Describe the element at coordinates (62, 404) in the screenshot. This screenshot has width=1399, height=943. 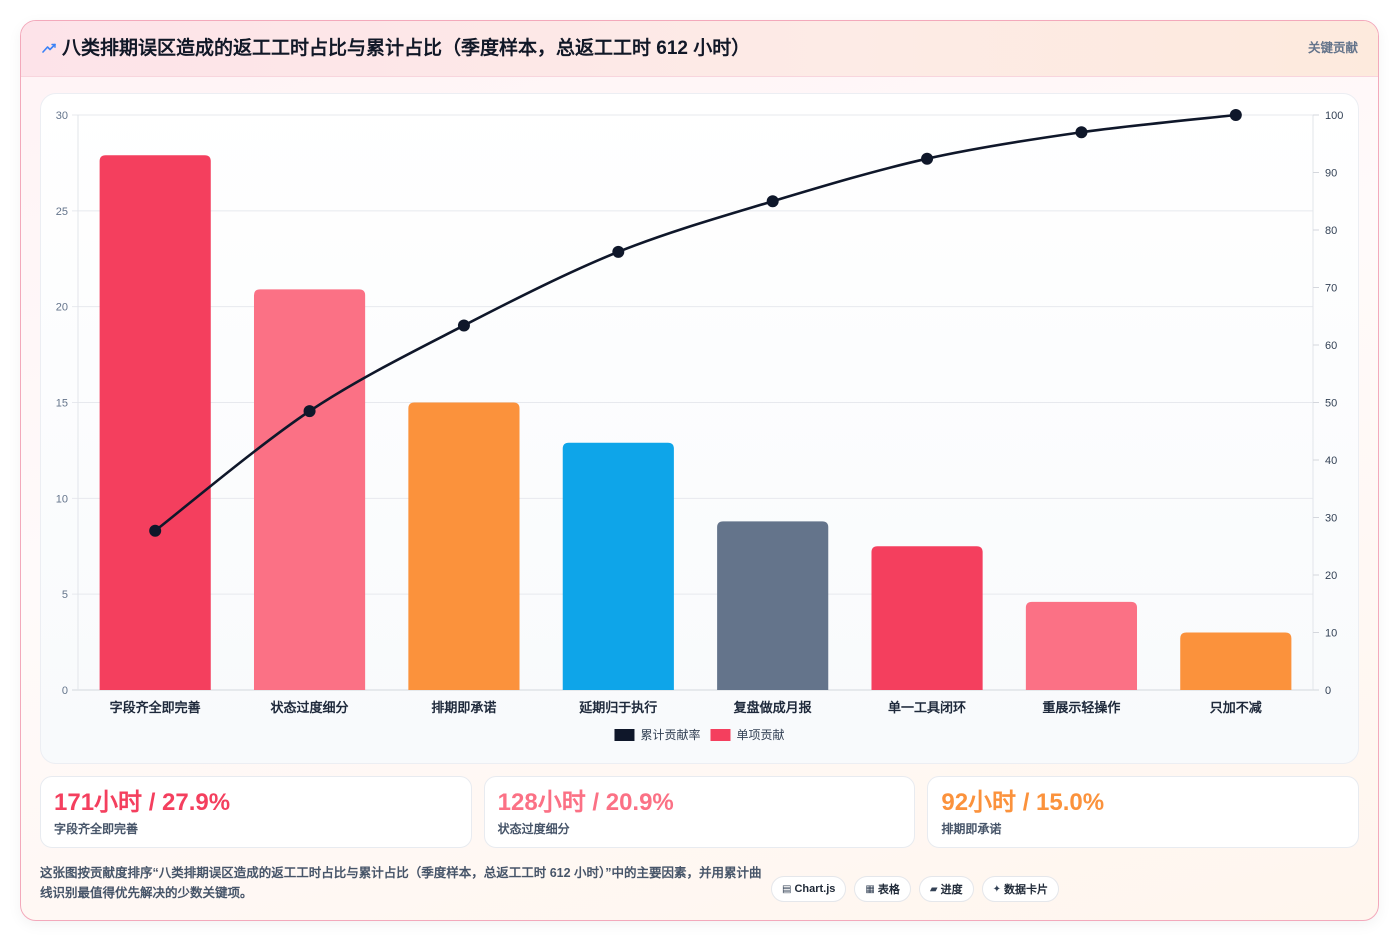
I see `y-tick-label: 15` at that location.